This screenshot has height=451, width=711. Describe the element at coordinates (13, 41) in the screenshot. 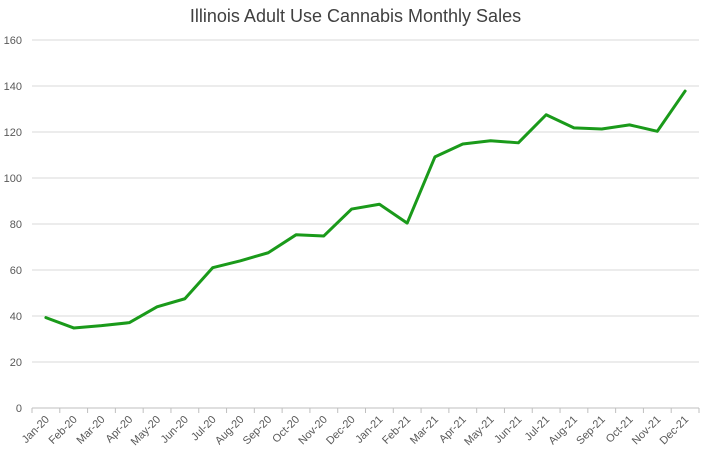

I see `y-tick-label: 160` at that location.